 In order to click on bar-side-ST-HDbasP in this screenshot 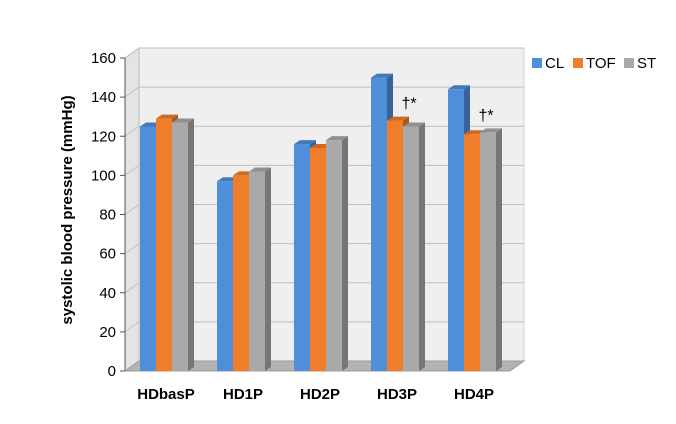, I will do `click(191, 245)`.